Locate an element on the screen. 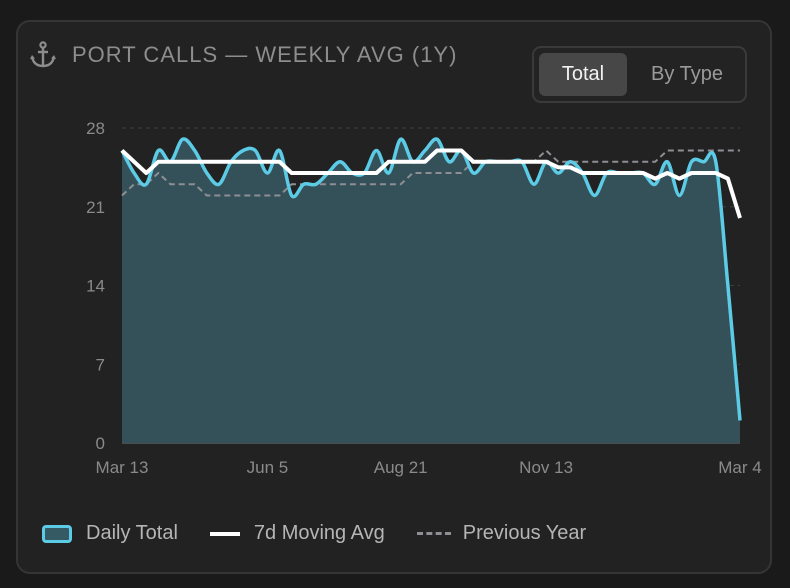 This screenshot has width=790, height=588. y-tick-label: 0 is located at coordinates (100, 443).